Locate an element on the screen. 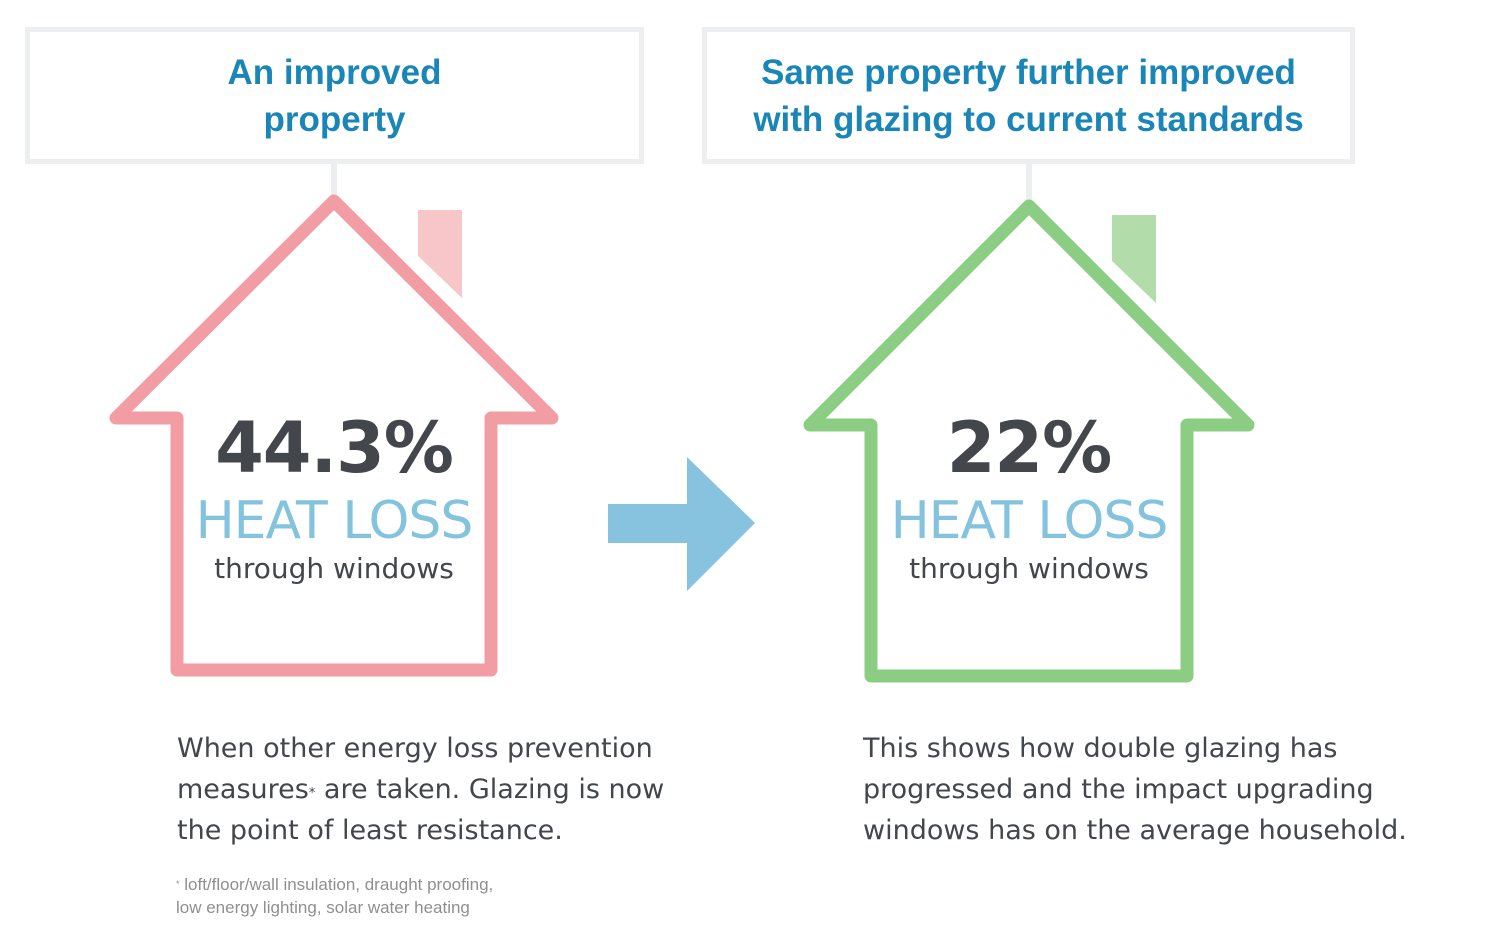 The width and height of the screenshot is (1492, 936). description-line: the point of least resistance. is located at coordinates (370, 830).